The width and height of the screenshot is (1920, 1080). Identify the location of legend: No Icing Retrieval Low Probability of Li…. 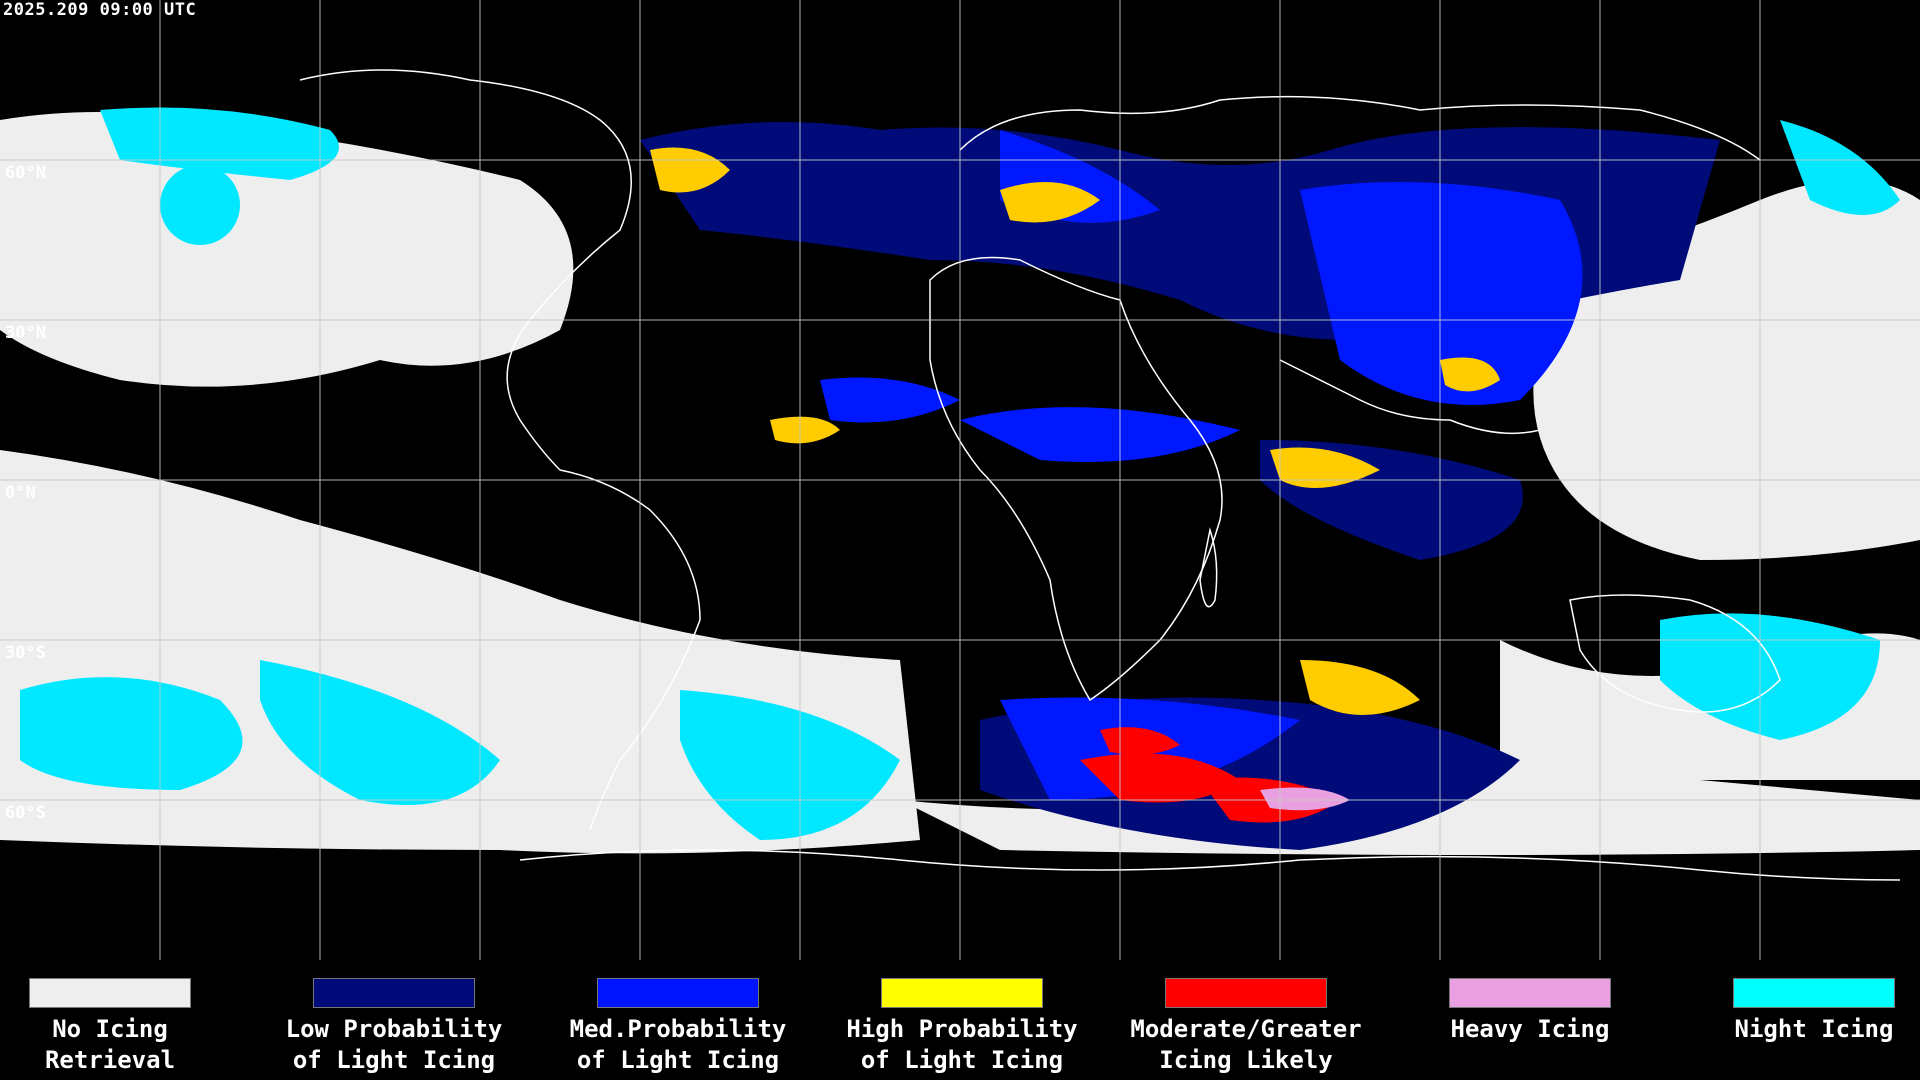
(960, 1021).